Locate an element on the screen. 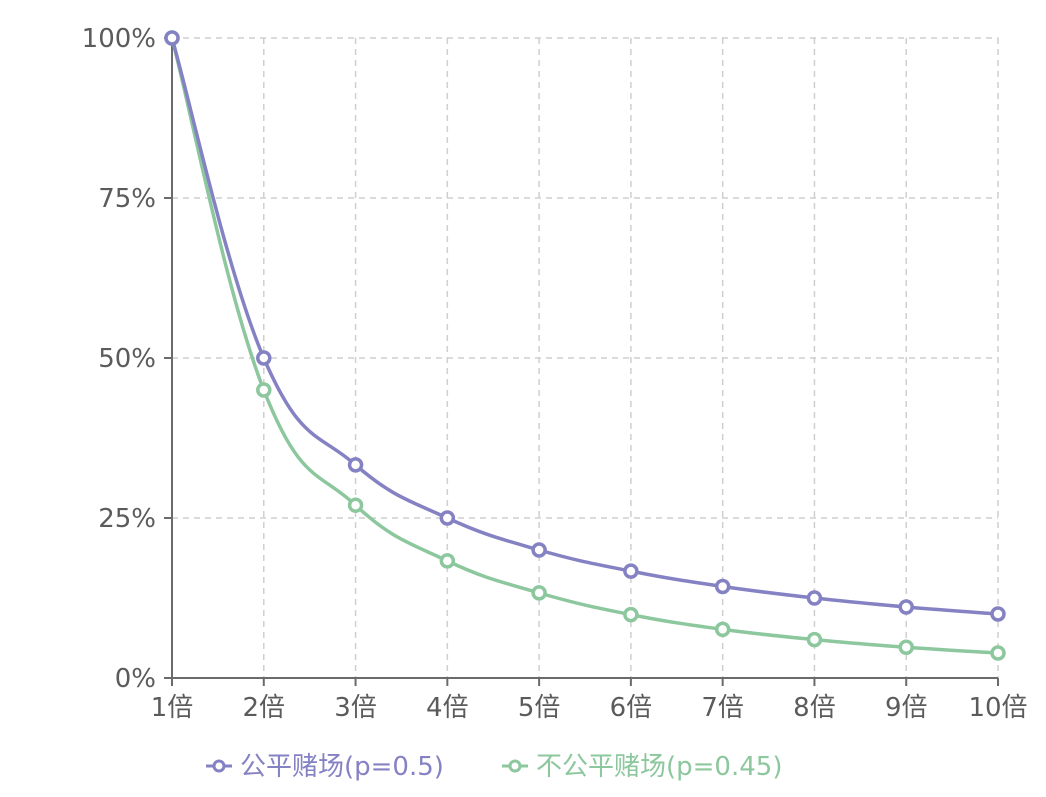  legend-label: 不公平赌场(p=0.45) is located at coordinates (659, 767).